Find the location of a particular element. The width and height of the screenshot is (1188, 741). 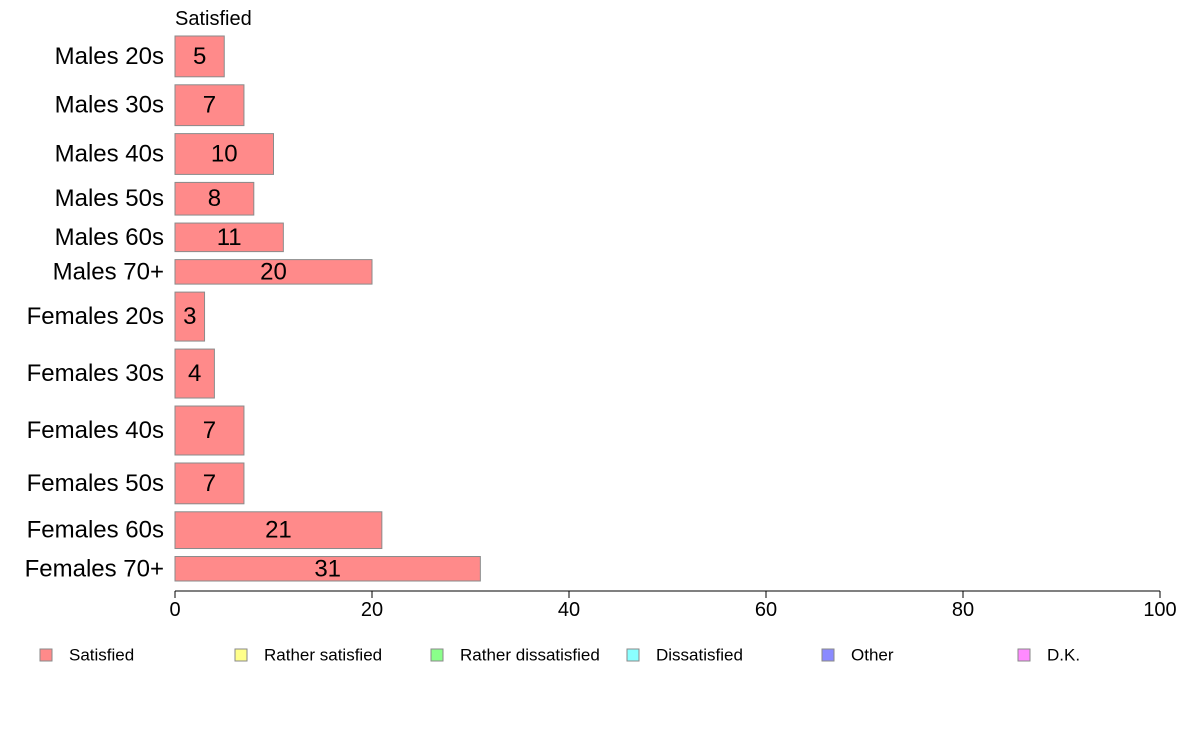

legend-item-d-k: D.K. is located at coordinates (1048, 655).